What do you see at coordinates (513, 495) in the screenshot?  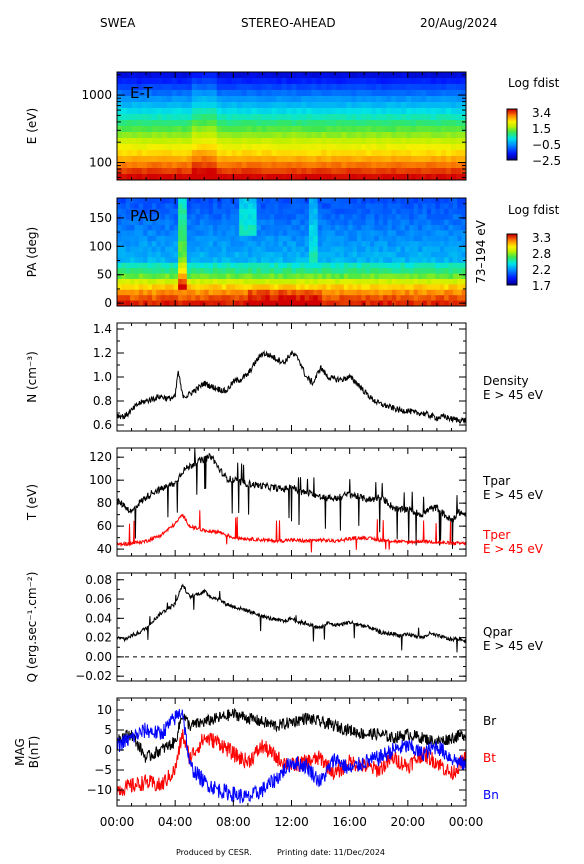 I see `legend-label: E > 45 eV` at bounding box center [513, 495].